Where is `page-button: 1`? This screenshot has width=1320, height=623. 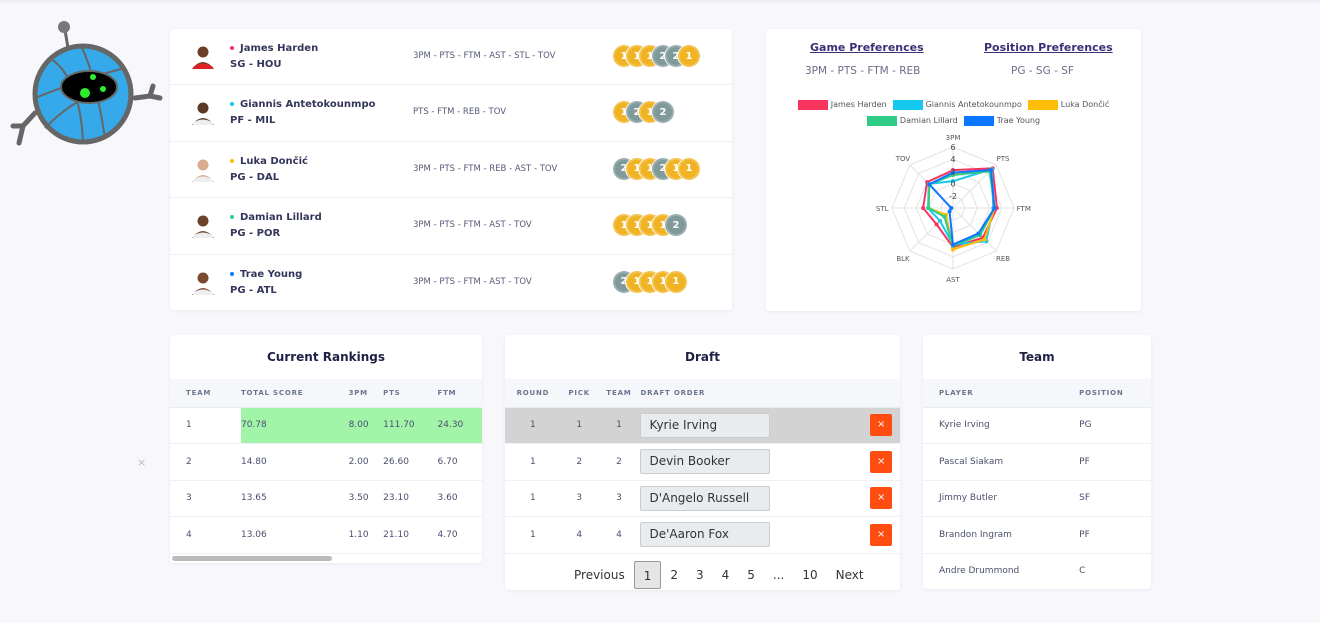
page-button: 1 is located at coordinates (647, 575).